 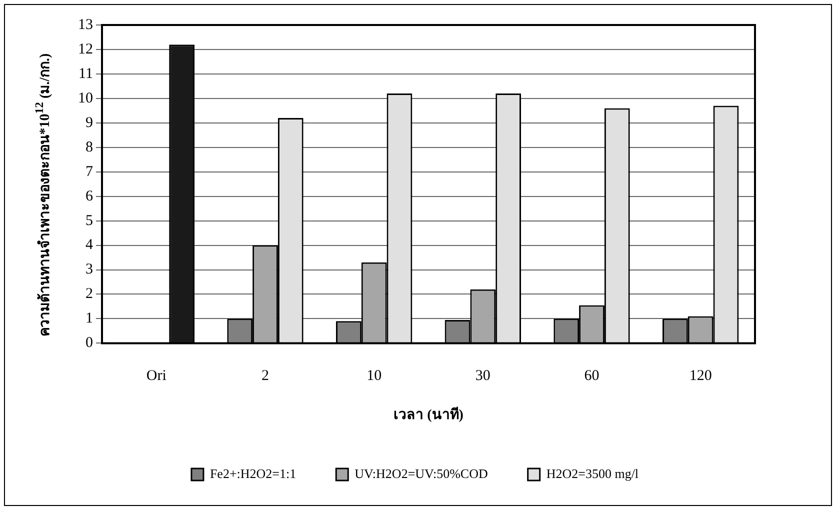 I want to click on y-tick-label: 6, so click(x=90, y=196).